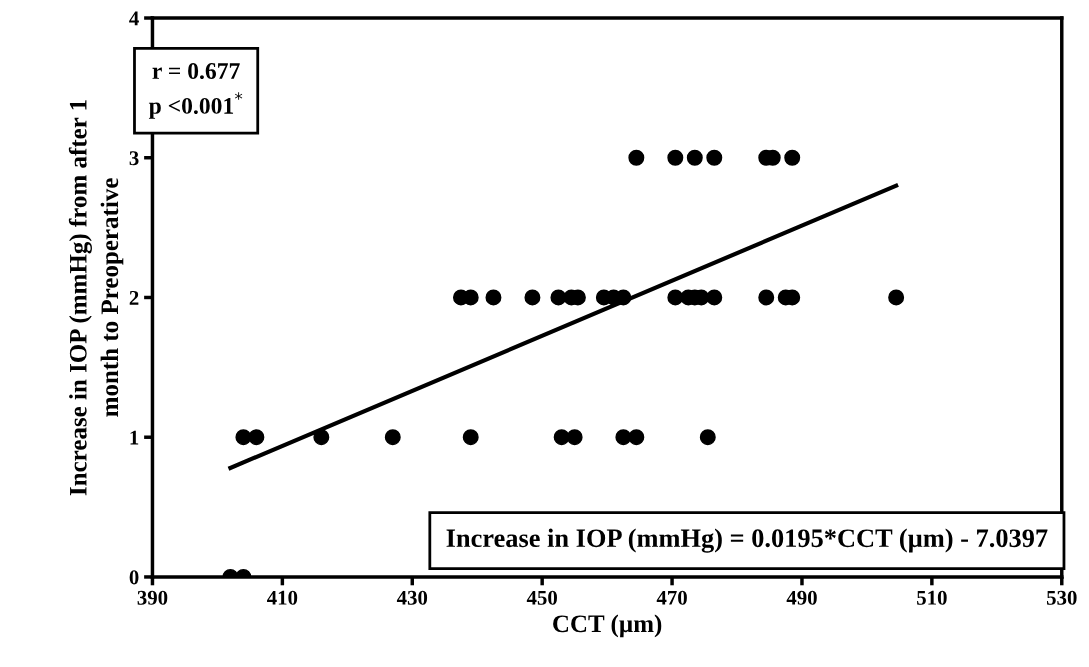  Describe the element at coordinates (195, 91) in the screenshot. I see `annotation: r = 0.677 p <0.001$^{*}$` at that location.